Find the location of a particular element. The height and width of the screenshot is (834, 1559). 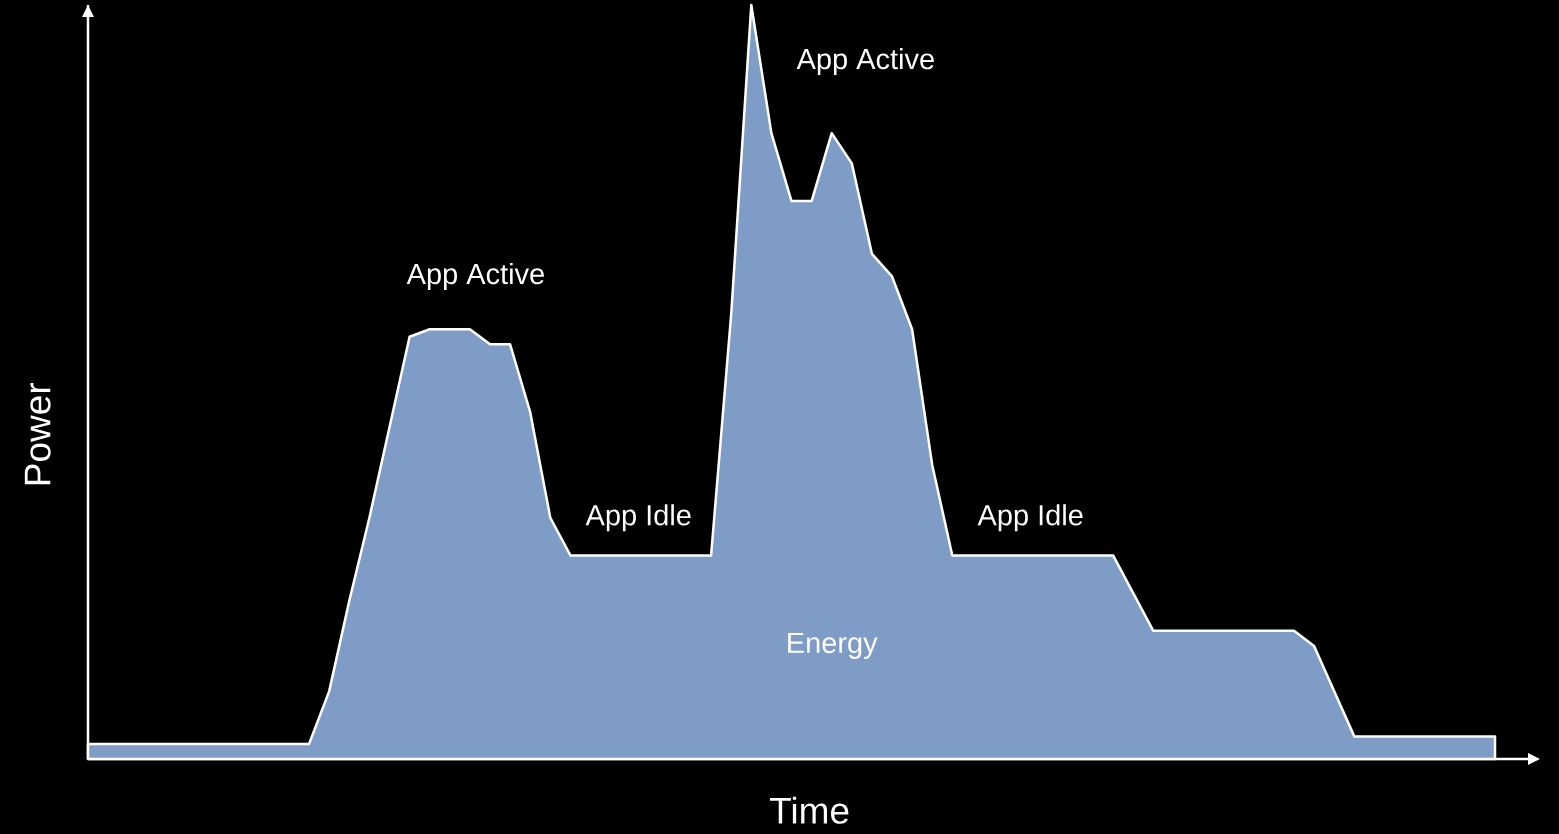

y-axis-title: Power is located at coordinates (37, 433).